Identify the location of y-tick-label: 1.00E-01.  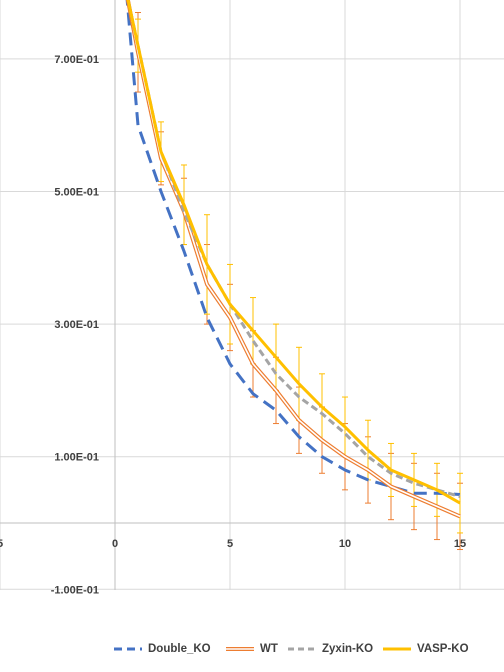
(76, 458).